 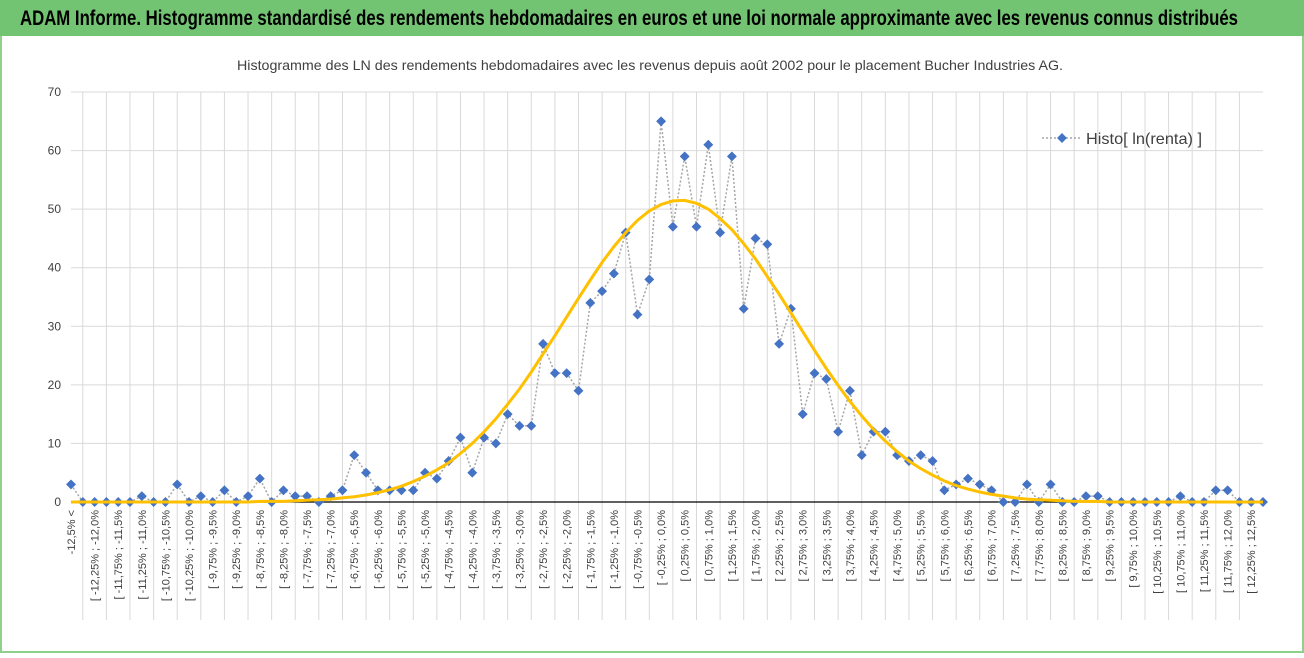 What do you see at coordinates (55, 326) in the screenshot?
I see `y-tick-label: 30` at bounding box center [55, 326].